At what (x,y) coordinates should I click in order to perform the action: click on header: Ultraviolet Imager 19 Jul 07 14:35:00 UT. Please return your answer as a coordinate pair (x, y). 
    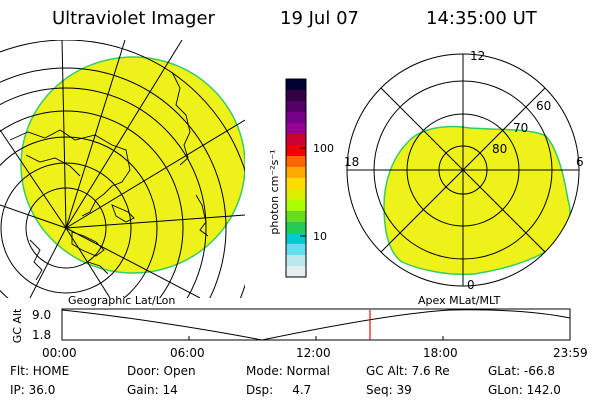
    Looking at the image, I should click on (295, 18).